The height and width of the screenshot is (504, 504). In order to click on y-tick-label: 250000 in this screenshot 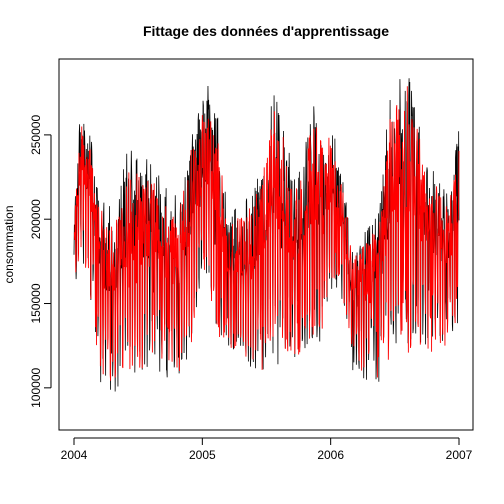, I will do `click(36, 135)`.